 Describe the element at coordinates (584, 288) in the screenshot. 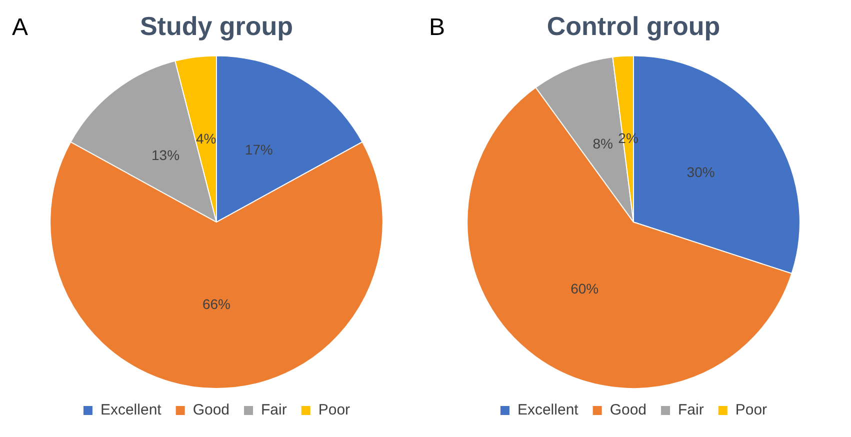

I see `data-label: 60%` at that location.